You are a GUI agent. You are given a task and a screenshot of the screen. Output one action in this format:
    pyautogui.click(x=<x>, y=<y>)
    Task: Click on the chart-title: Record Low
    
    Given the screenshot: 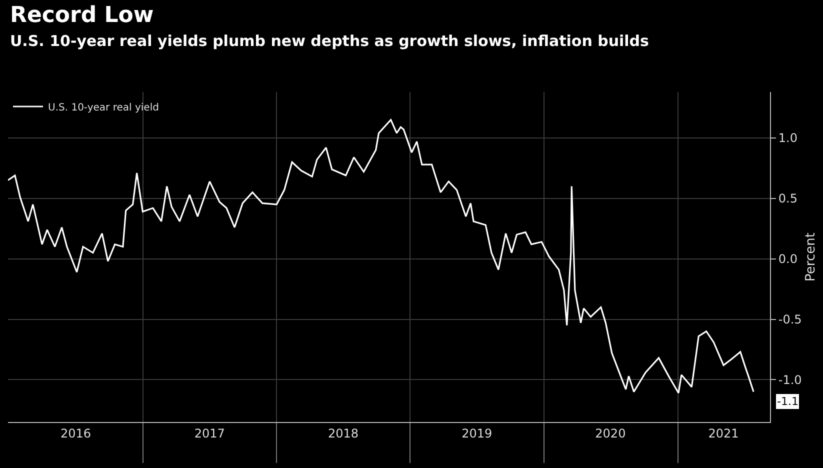 What is the action you would take?
    pyautogui.click(x=82, y=15)
    